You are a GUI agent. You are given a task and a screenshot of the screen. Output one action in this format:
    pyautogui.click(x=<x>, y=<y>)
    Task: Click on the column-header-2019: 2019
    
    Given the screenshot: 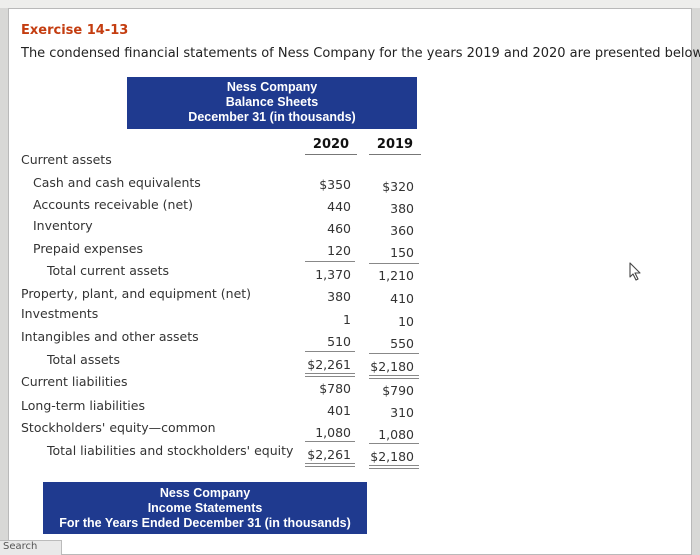 What is the action you would take?
    pyautogui.click(x=395, y=144)
    